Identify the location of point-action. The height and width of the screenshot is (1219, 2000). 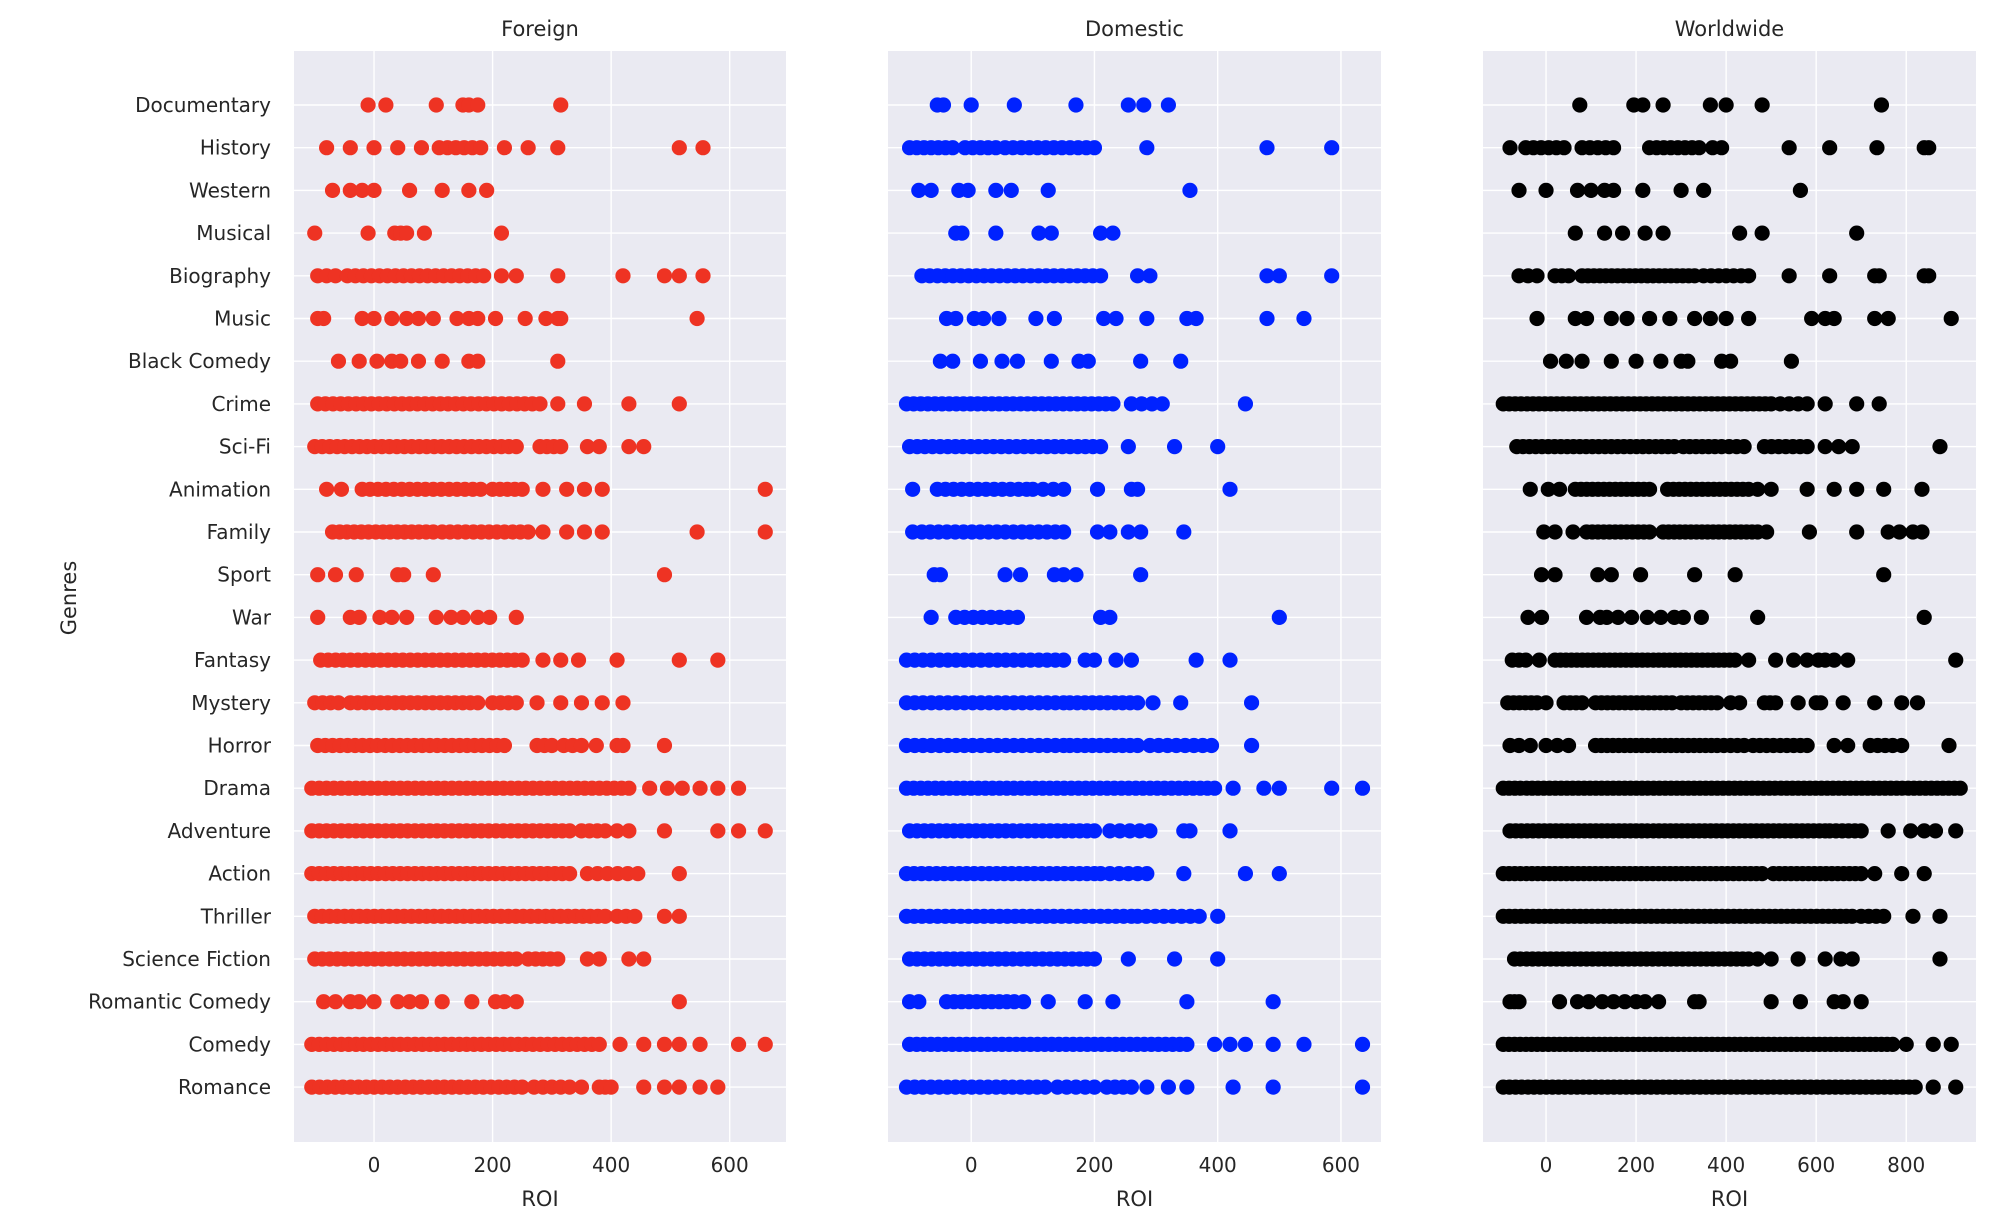
(1924, 874).